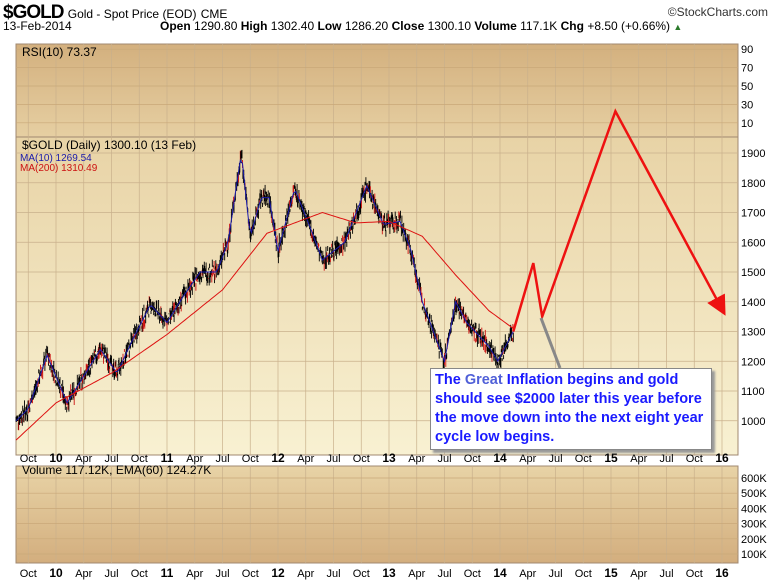 The height and width of the screenshot is (586, 780). What do you see at coordinates (754, 540) in the screenshot?
I see `volume-tick-label: 200K` at bounding box center [754, 540].